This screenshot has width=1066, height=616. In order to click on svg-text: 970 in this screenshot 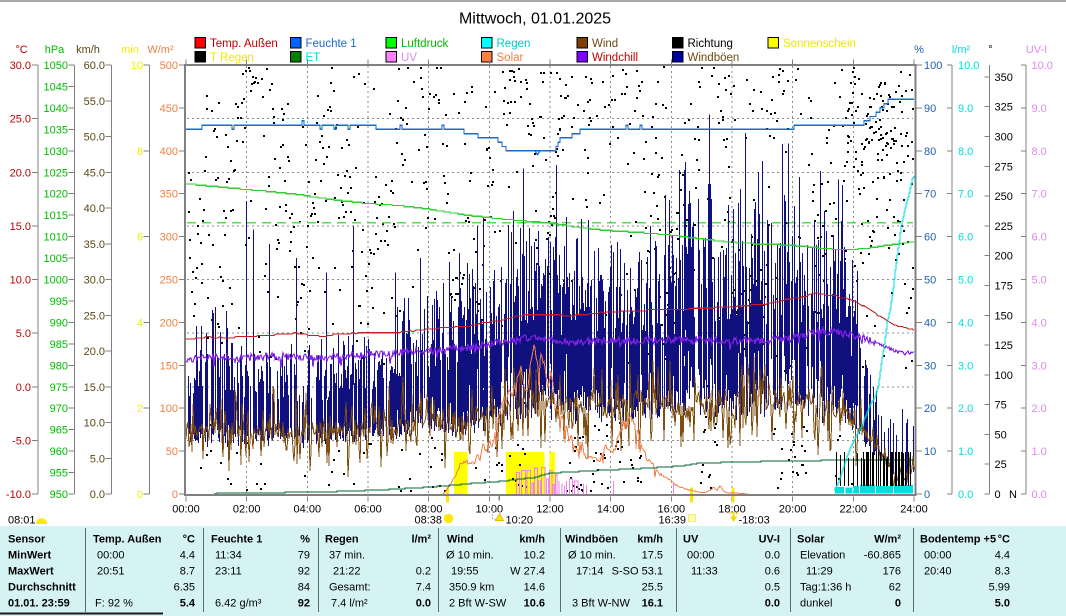, I will do `click(59, 409)`.